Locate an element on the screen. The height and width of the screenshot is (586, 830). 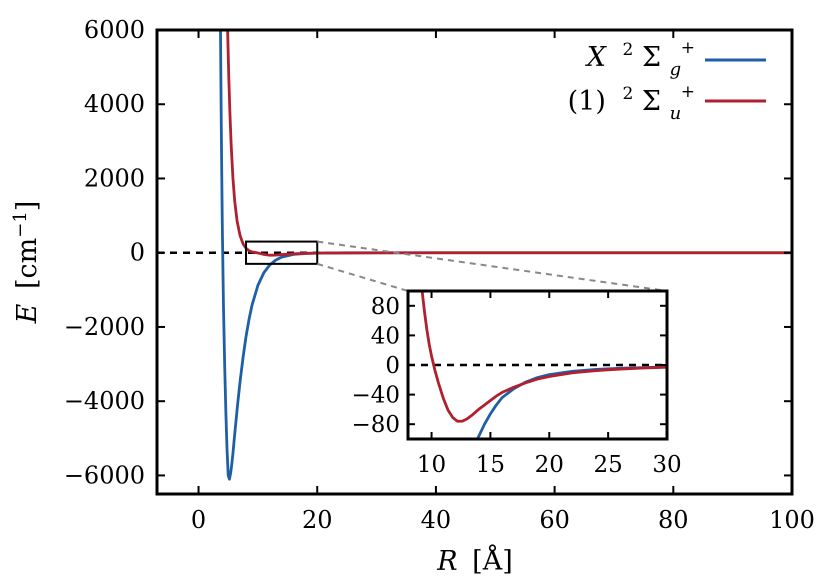
y-axis-label: E [cm−1] is located at coordinates (26, 263).